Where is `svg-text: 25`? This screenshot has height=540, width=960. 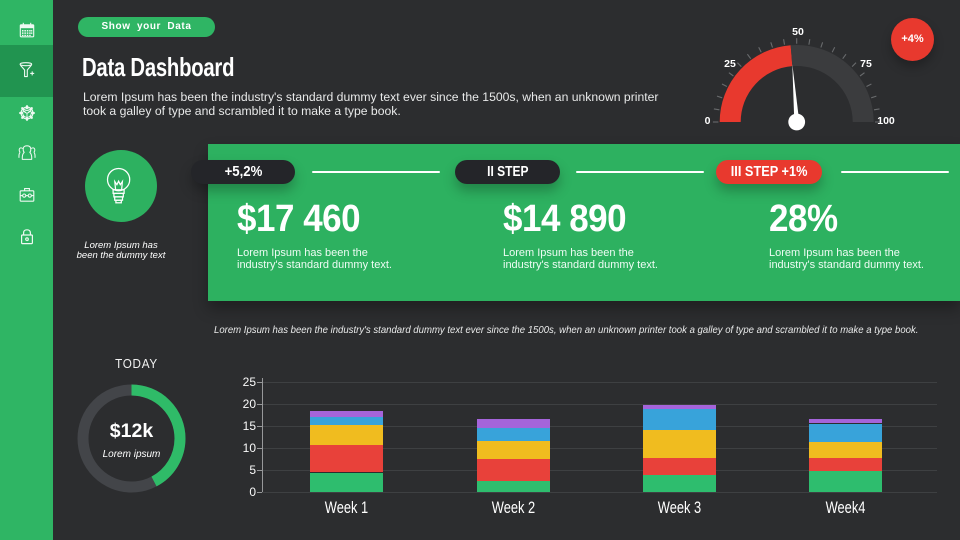 svg-text: 25 is located at coordinates (730, 64).